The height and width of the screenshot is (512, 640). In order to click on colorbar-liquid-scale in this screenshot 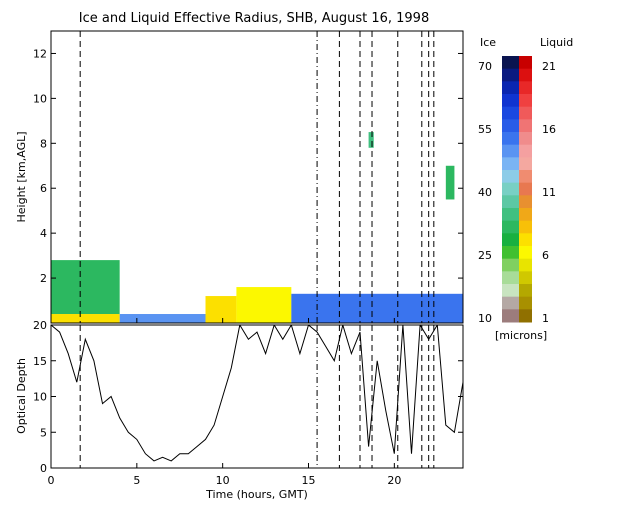, I will do `click(525, 189)`.